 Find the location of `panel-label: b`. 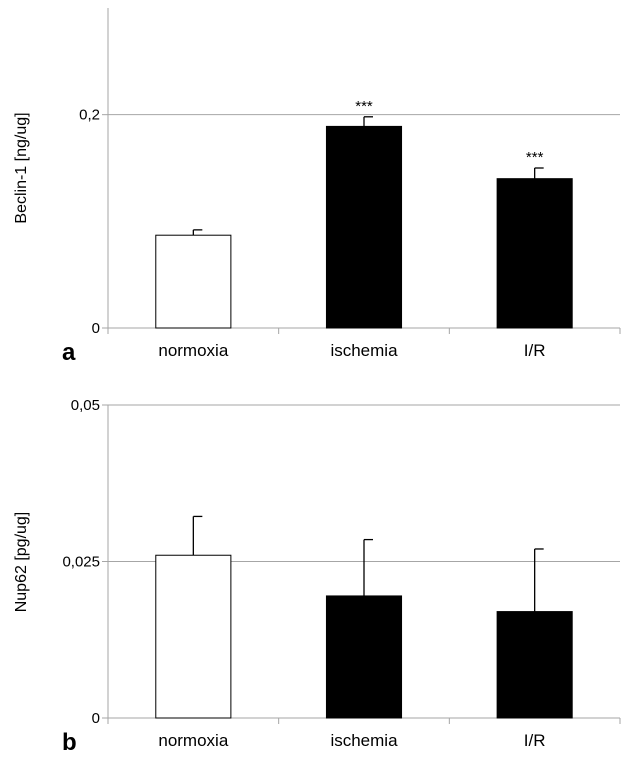

panel-label: b is located at coordinates (69, 742).